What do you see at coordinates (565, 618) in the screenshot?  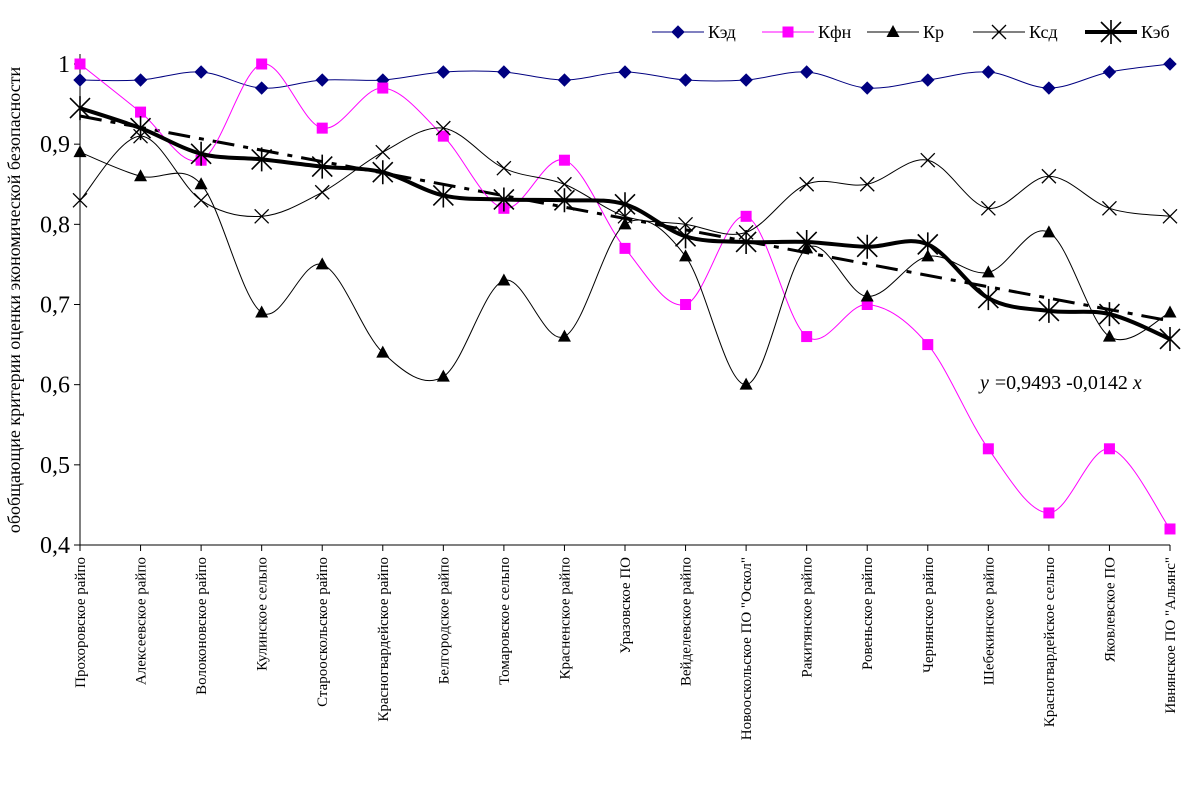 I see `x-tick-label: Красненское райпо` at bounding box center [565, 618].